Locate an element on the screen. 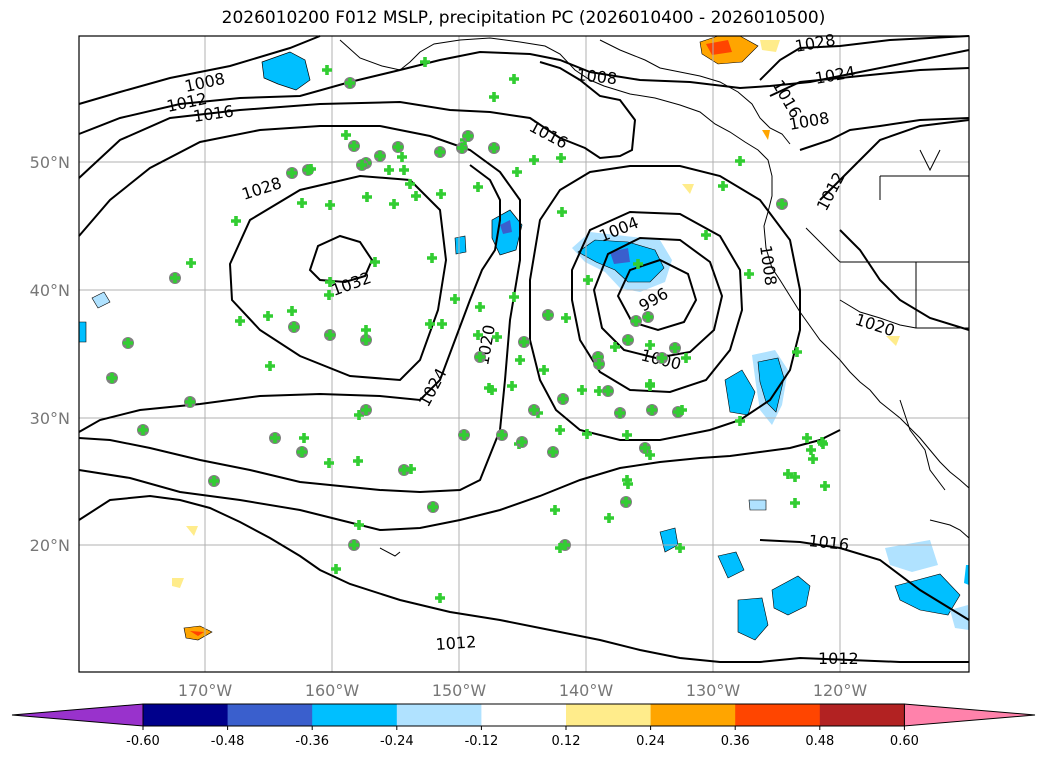  contour-label: 1008 is located at coordinates (597, 76).